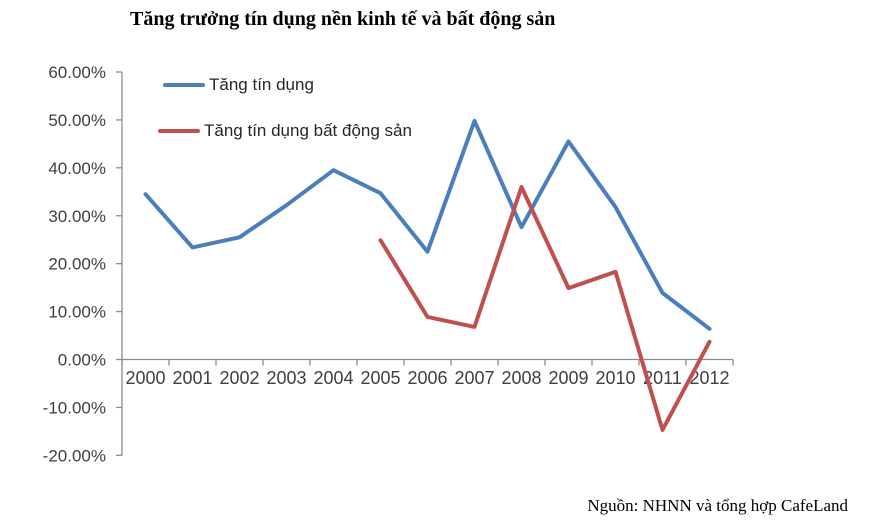  I want to click on legend-swatch-blue-line-icon, so click(184, 85).